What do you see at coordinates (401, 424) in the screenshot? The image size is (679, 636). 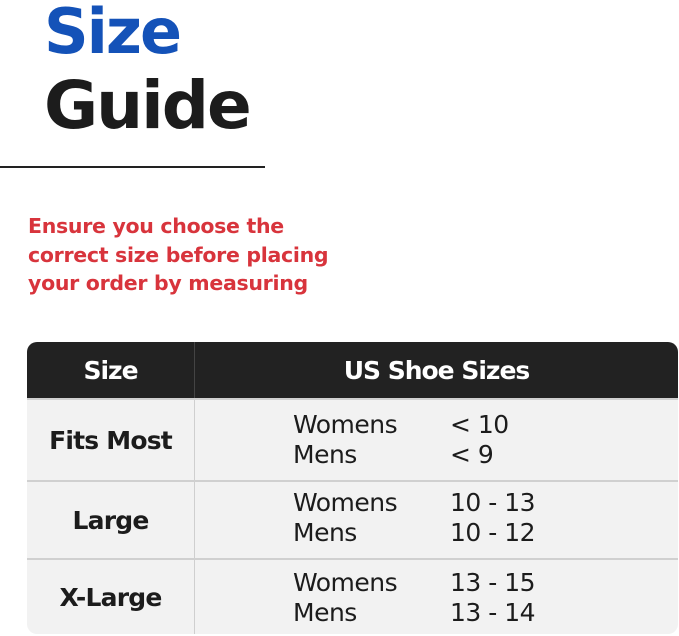 I see `size-entry: Womens < 10` at bounding box center [401, 424].